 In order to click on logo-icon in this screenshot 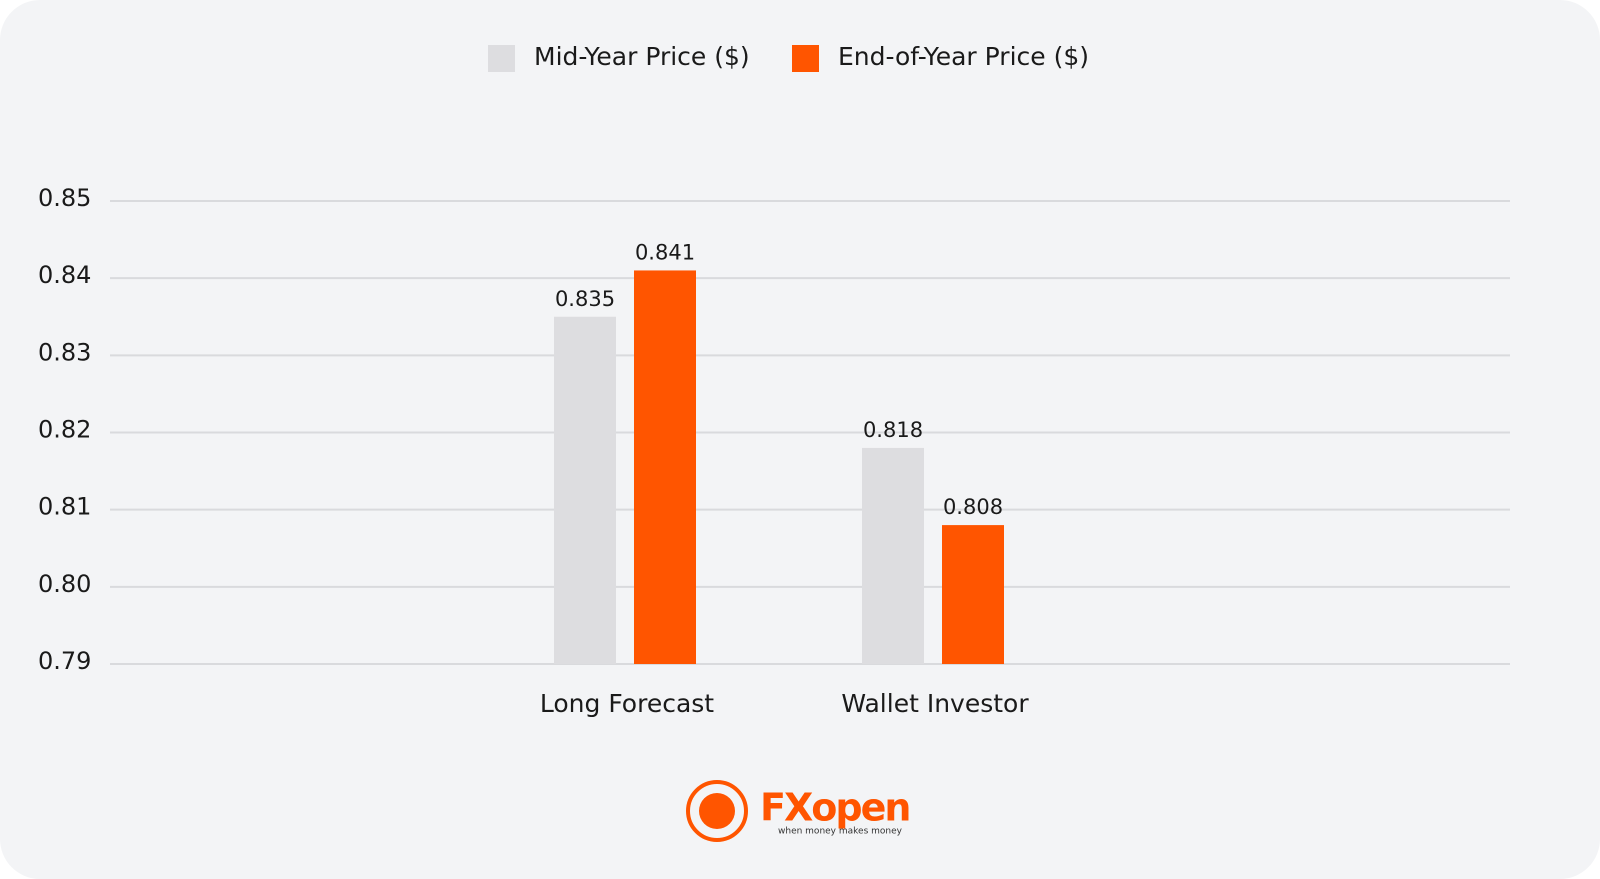, I will do `click(717, 811)`.